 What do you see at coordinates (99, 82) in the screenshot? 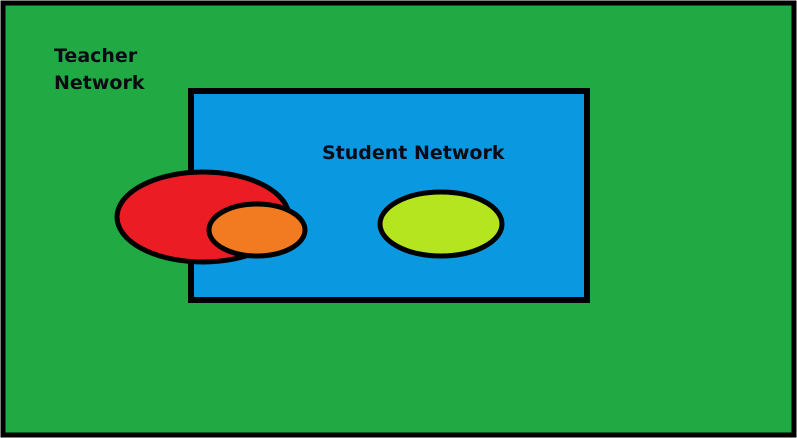
I see `teacher-label-line2: Network` at bounding box center [99, 82].